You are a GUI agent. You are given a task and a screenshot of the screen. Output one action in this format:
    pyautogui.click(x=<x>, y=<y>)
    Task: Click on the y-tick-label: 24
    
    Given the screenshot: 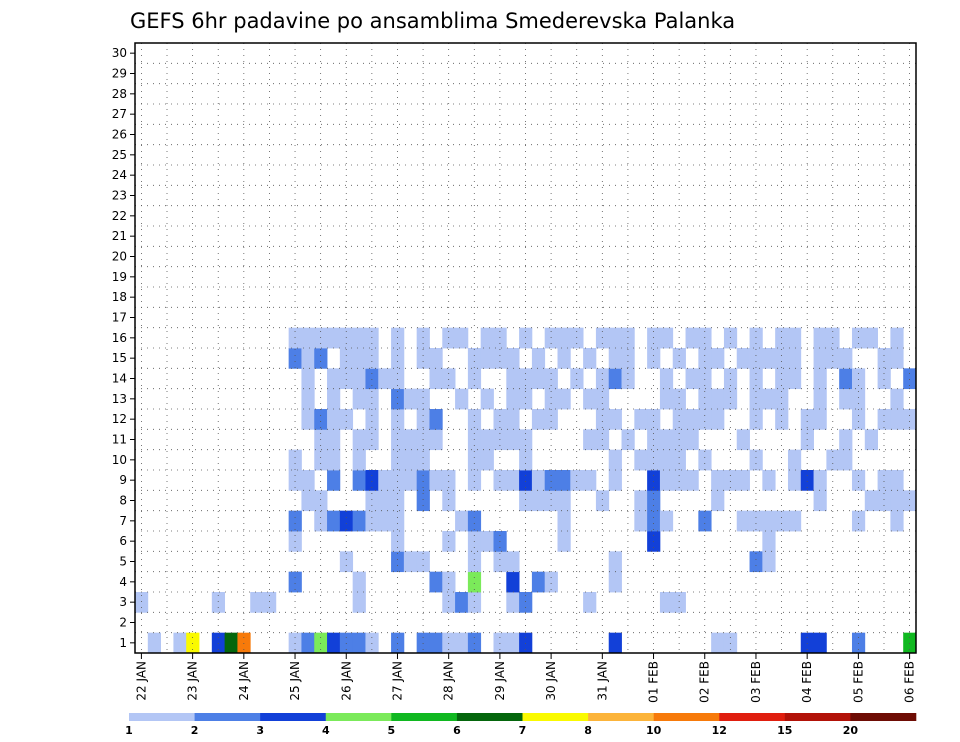 What is the action you would take?
    pyautogui.click(x=119, y=175)
    